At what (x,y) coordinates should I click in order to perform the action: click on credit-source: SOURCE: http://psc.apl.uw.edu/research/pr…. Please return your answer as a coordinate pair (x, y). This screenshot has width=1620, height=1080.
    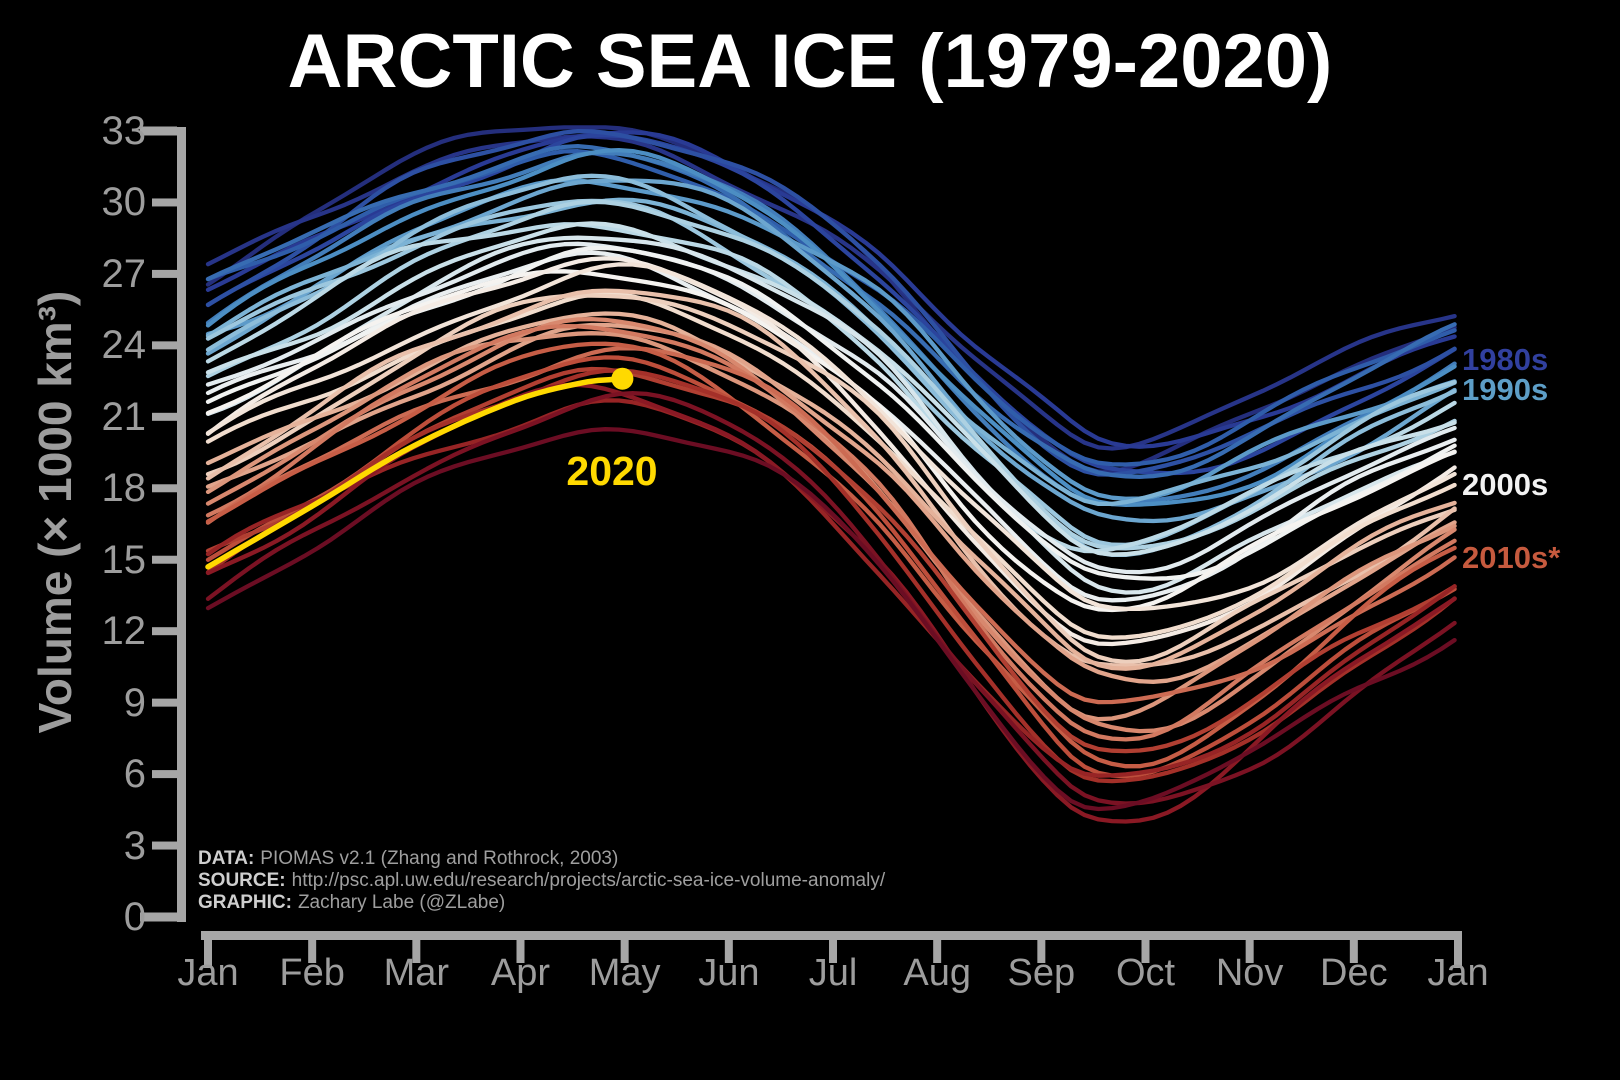
    Looking at the image, I should click on (541, 881).